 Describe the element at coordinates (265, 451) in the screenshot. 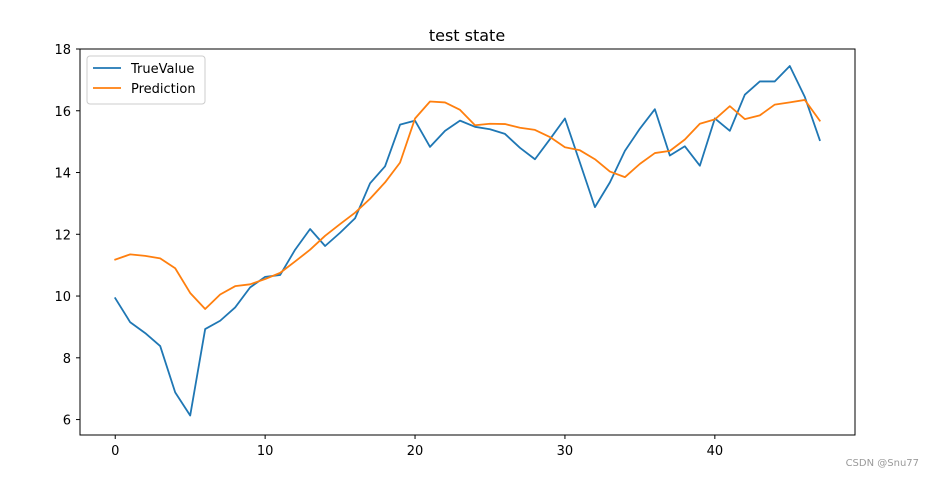

I see `x-tick-label: 10` at that location.